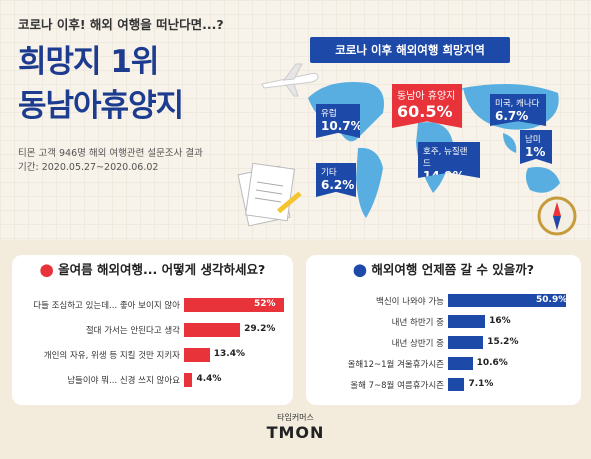 The image size is (591, 459). What do you see at coordinates (88, 167) in the screenshot?
I see `survey-period: 기간: 2020.05.27~2020.06.02` at bounding box center [88, 167].